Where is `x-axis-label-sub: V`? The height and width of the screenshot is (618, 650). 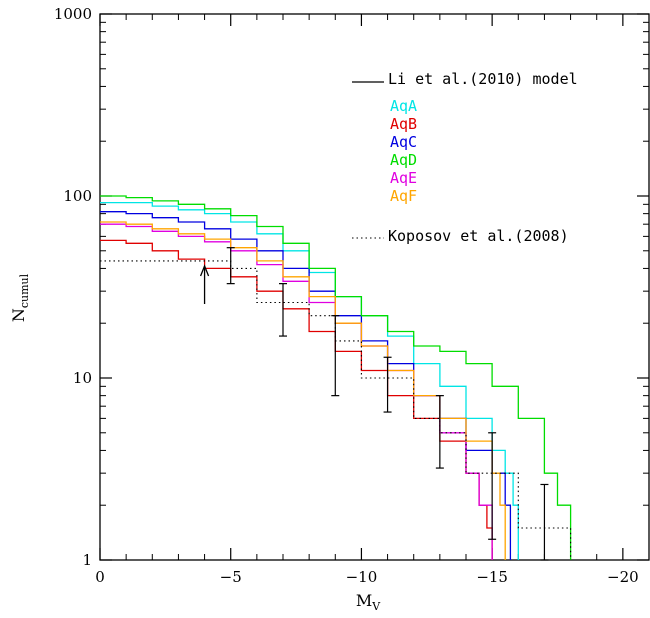
x-axis-label-sub: V is located at coordinates (376, 606).